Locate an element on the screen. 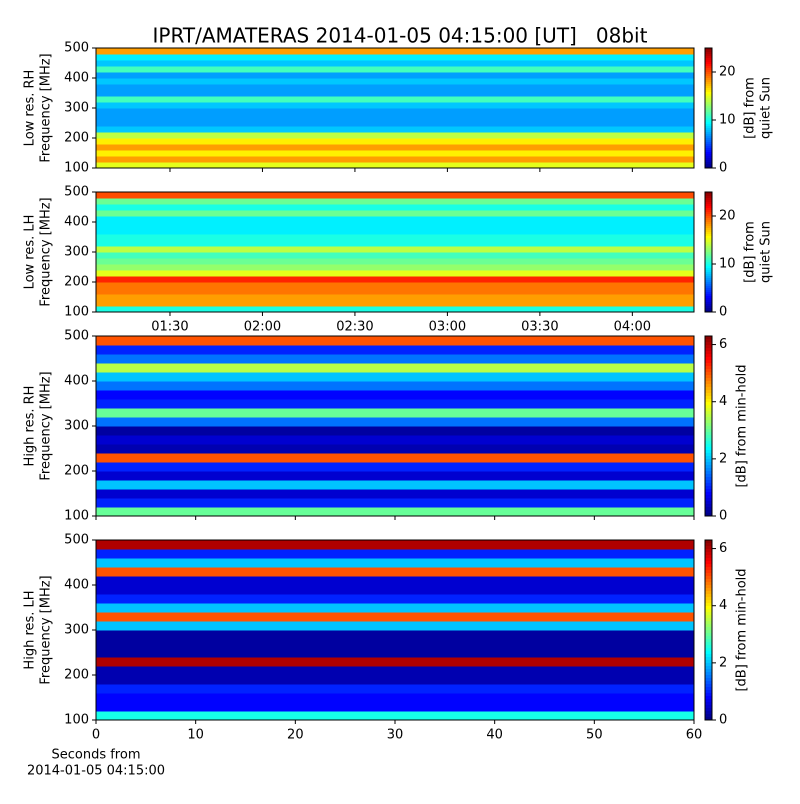 This screenshot has height=804, width=800. y-tick-label: 500 is located at coordinates (76, 336).